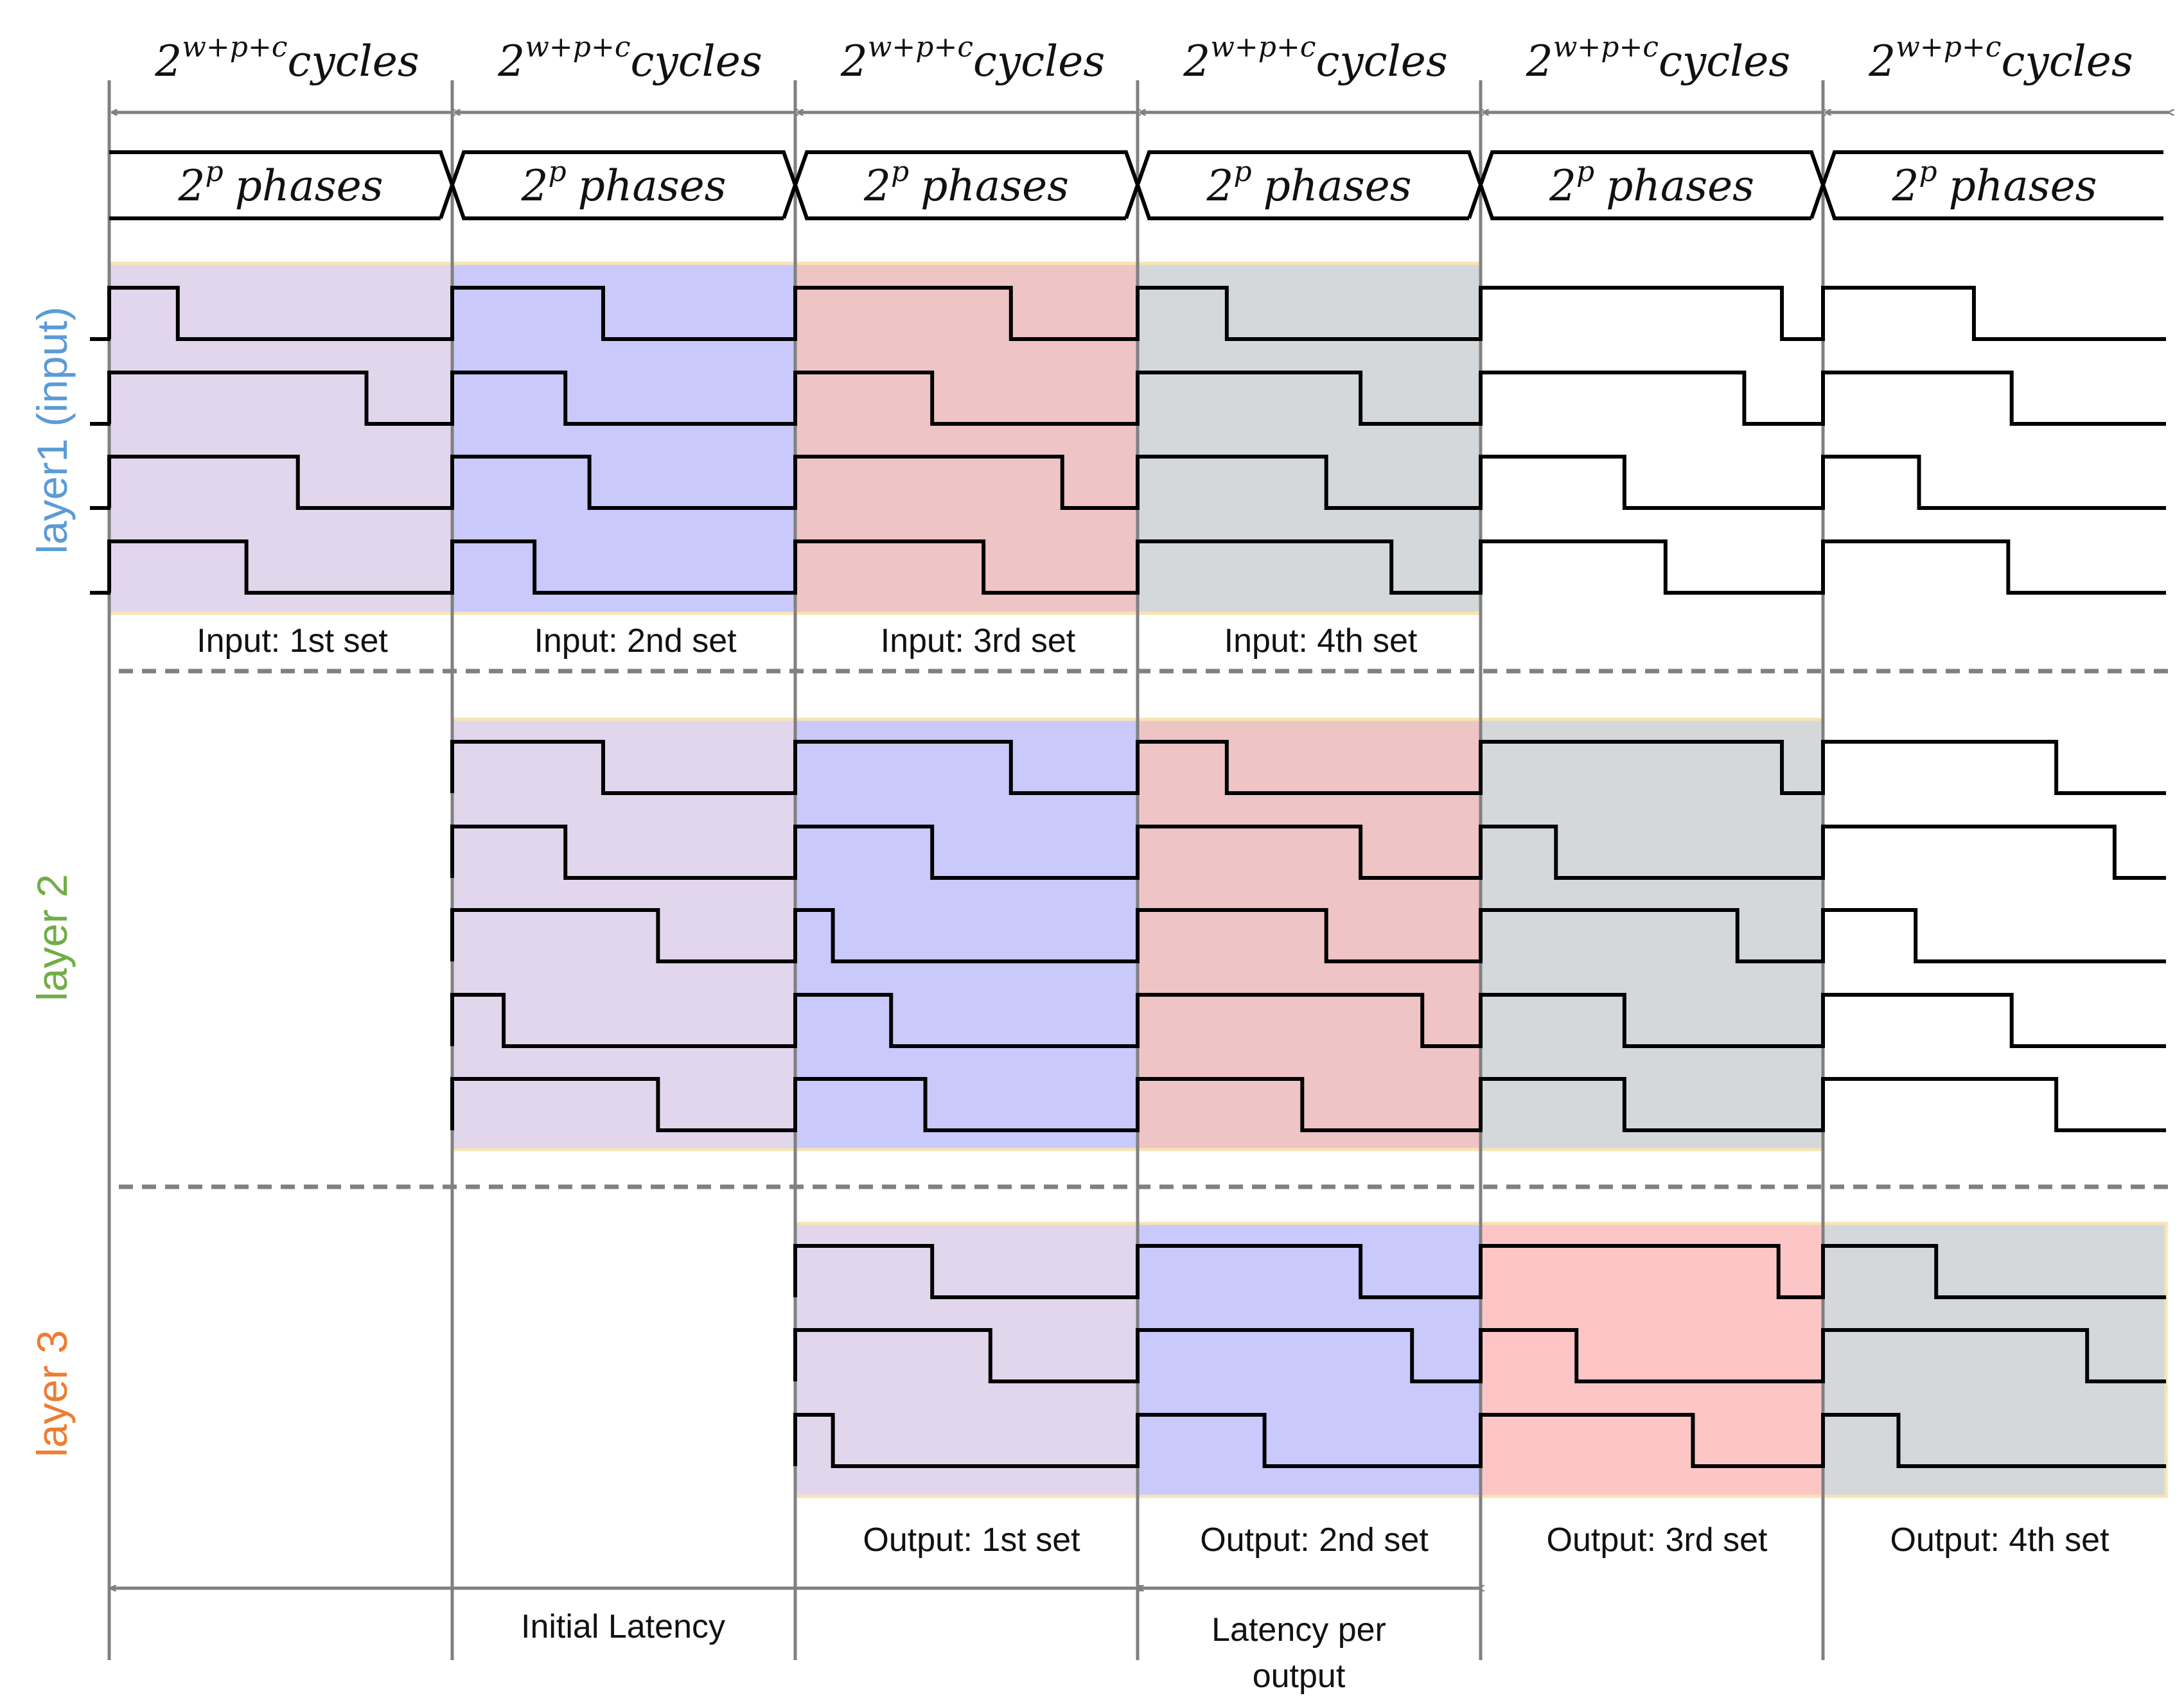 This screenshot has height=1707, width=2184. I want to click on layer3-fill-col5, so click(1652, 1359).